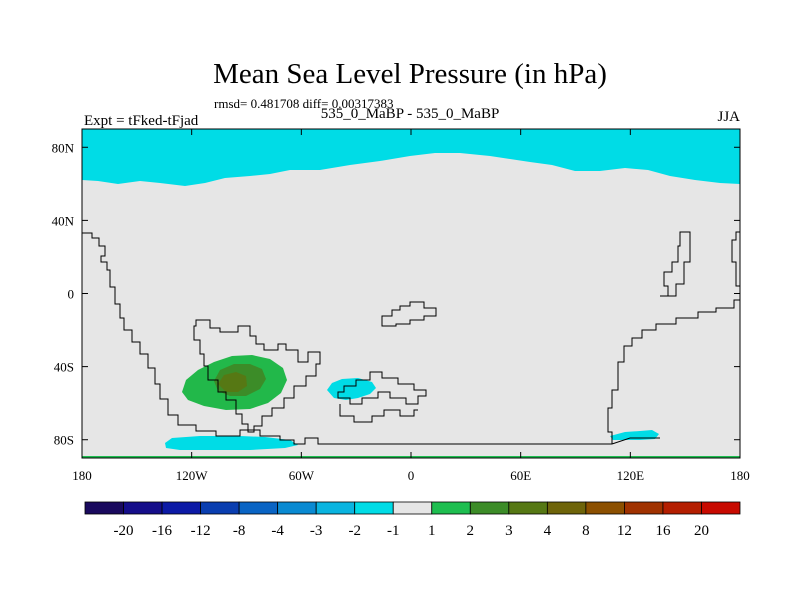 Image resolution: width=800 pixels, height=600 pixels. Describe the element at coordinates (411, 157) in the screenshot. I see `arctic-negative-band` at that location.